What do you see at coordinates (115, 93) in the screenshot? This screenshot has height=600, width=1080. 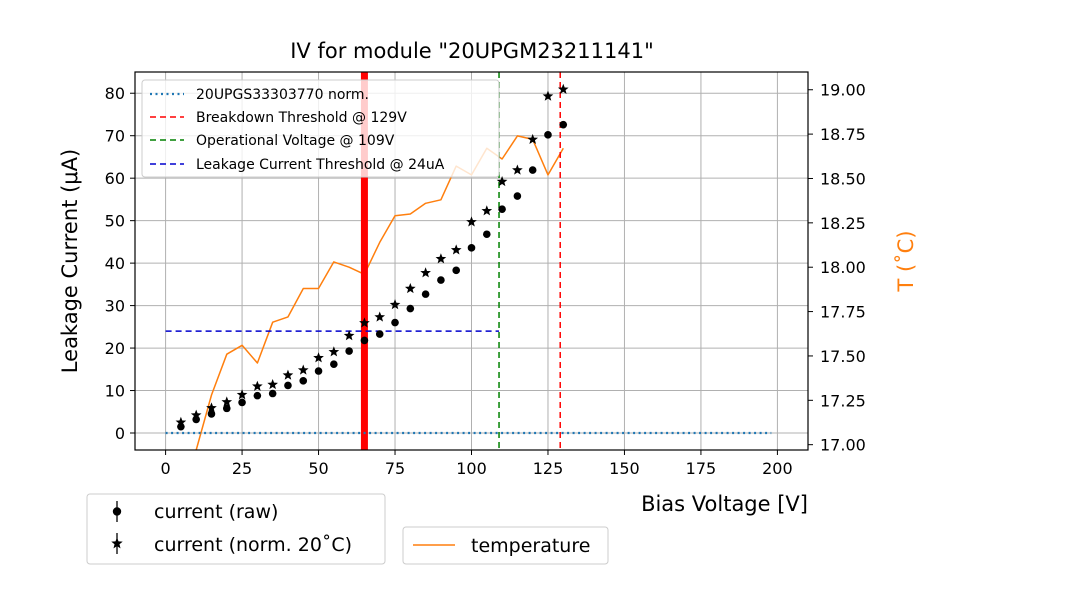 I see `y-tick-label: 80` at bounding box center [115, 93].